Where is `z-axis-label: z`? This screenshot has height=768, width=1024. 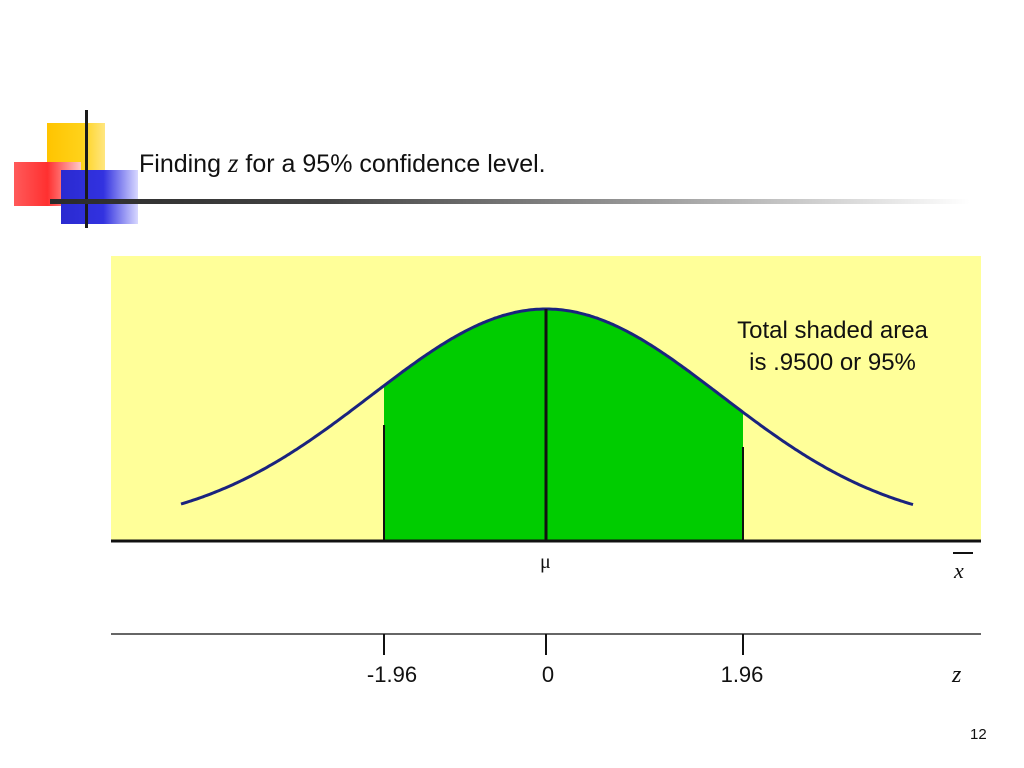
z-axis-label: z is located at coordinates (957, 675).